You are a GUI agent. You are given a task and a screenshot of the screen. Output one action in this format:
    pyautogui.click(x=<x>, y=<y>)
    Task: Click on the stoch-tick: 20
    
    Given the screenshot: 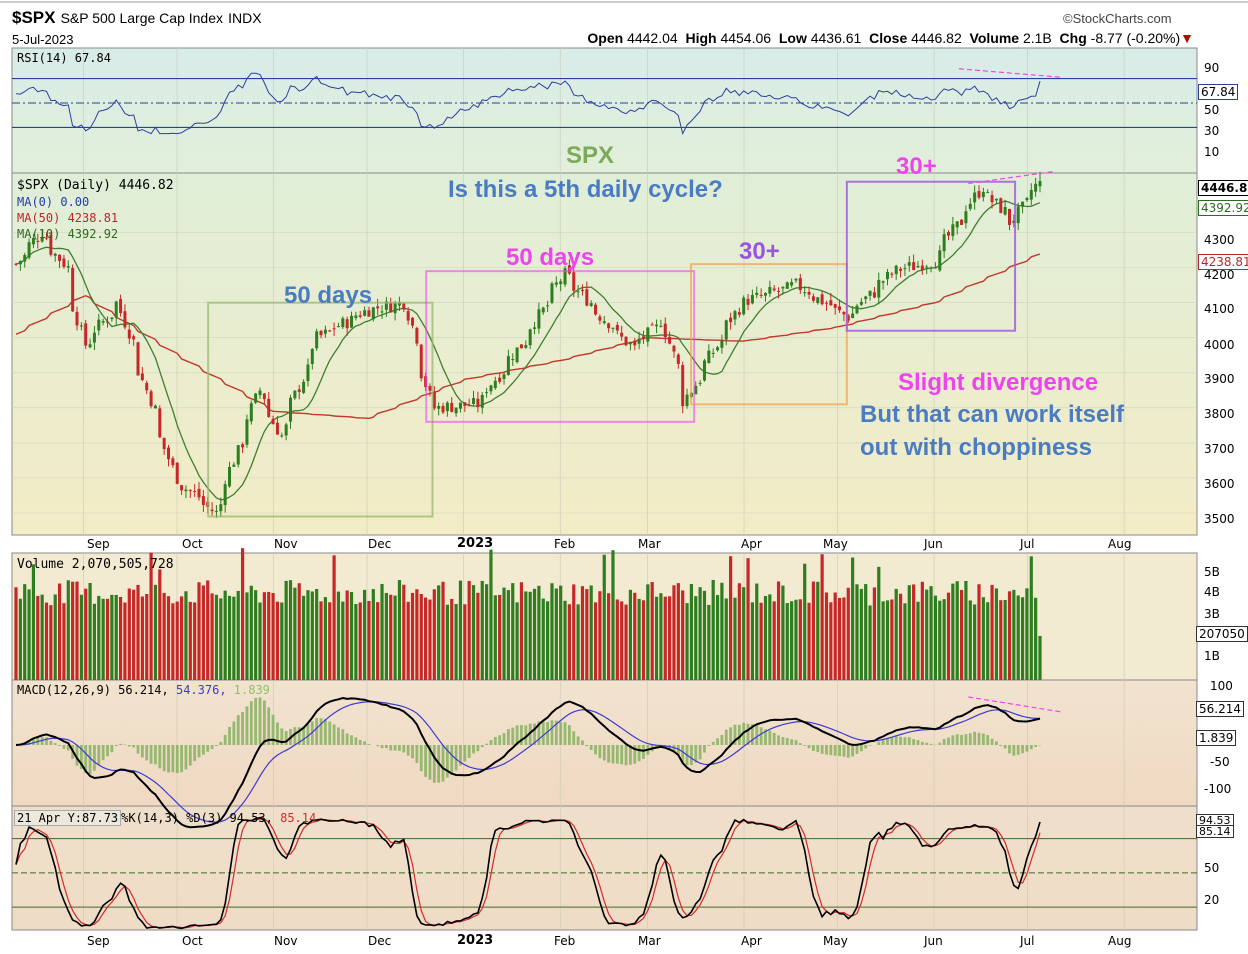 What is the action you would take?
    pyautogui.click(x=1212, y=900)
    